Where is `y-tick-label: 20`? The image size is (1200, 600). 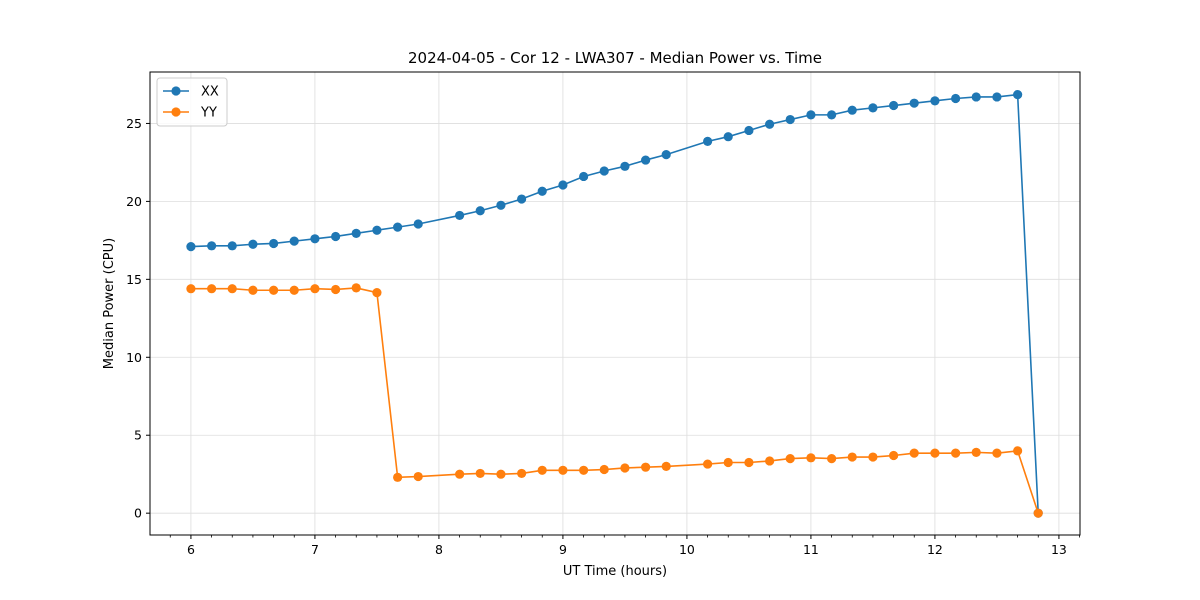
y-tick-label: 20 is located at coordinates (134, 201).